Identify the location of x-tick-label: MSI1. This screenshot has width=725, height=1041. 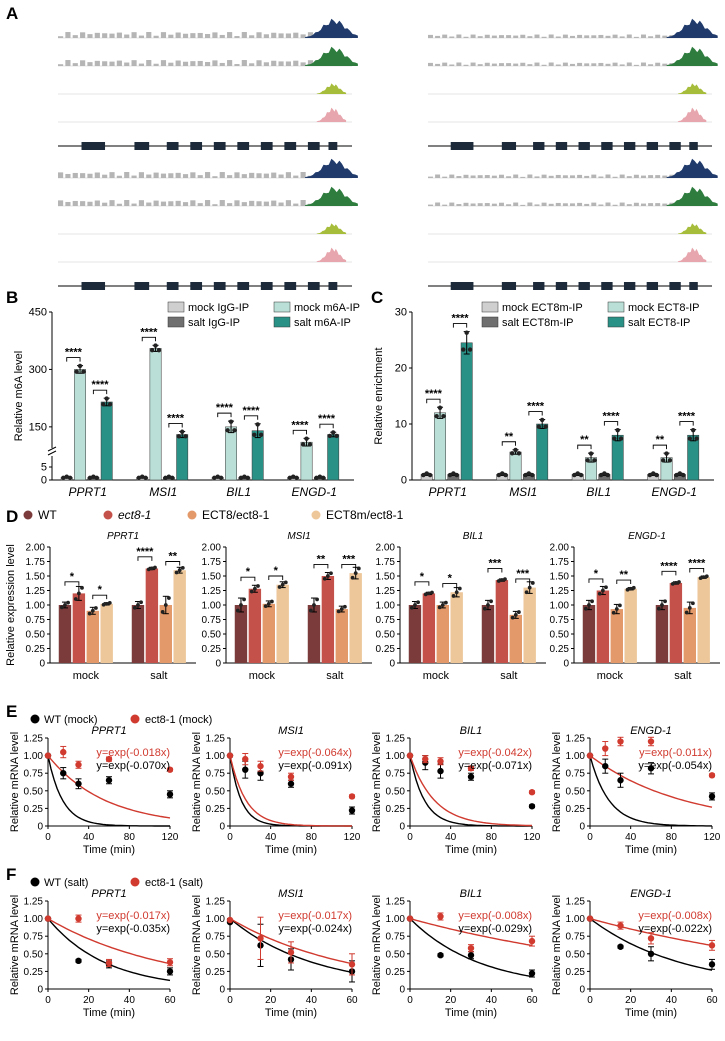
(163, 492).